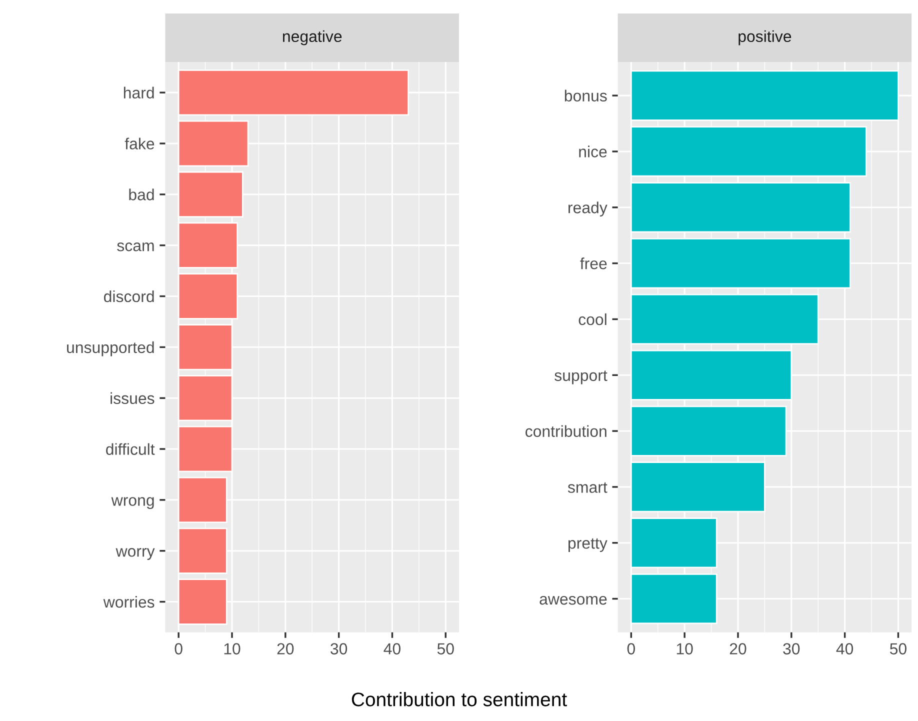 The width and height of the screenshot is (918, 721). Describe the element at coordinates (110, 348) in the screenshot. I see `y-tick-label: unsupported` at that location.